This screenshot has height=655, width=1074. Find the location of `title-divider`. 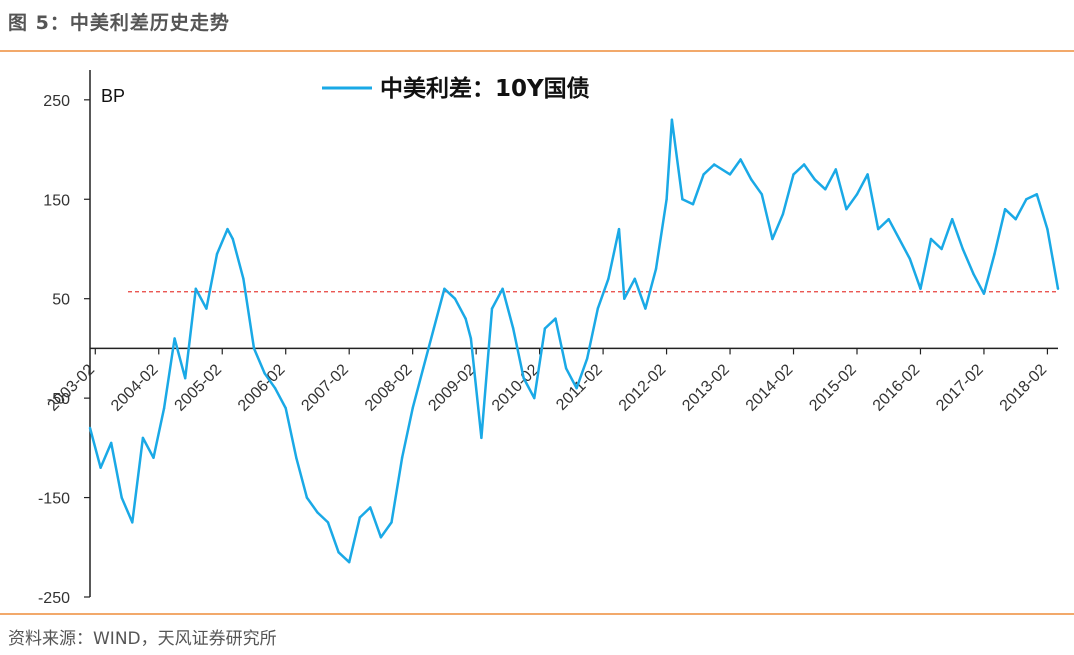

title-divider is located at coordinates (537, 51).